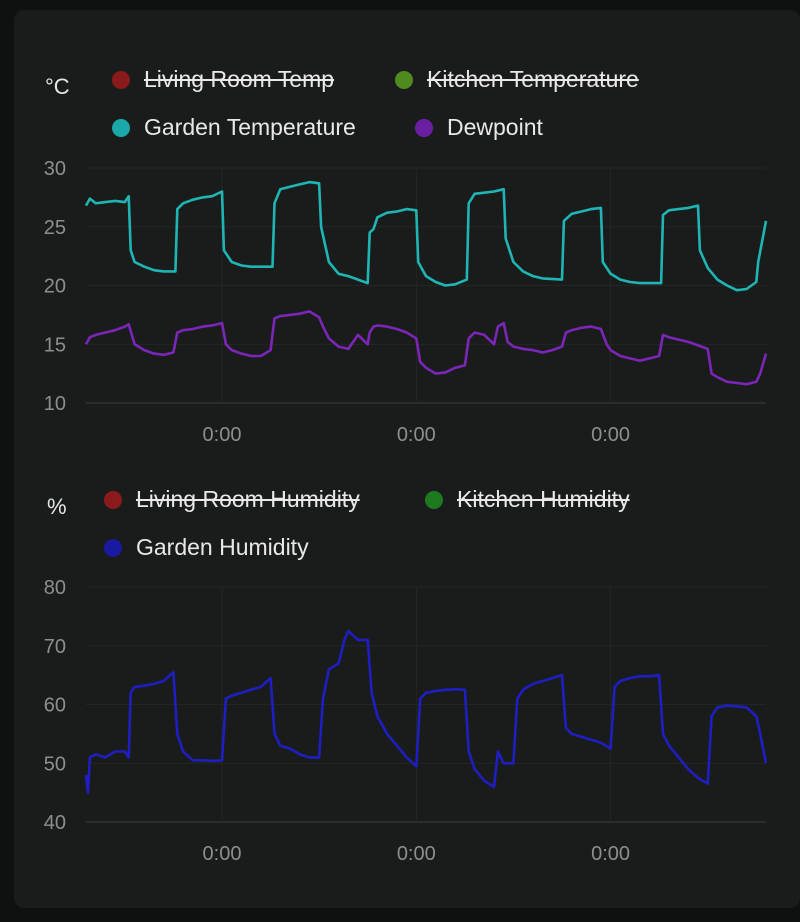 This screenshot has width=800, height=922. What do you see at coordinates (222, 547) in the screenshot?
I see `legend-label: Garden Humidity` at bounding box center [222, 547].